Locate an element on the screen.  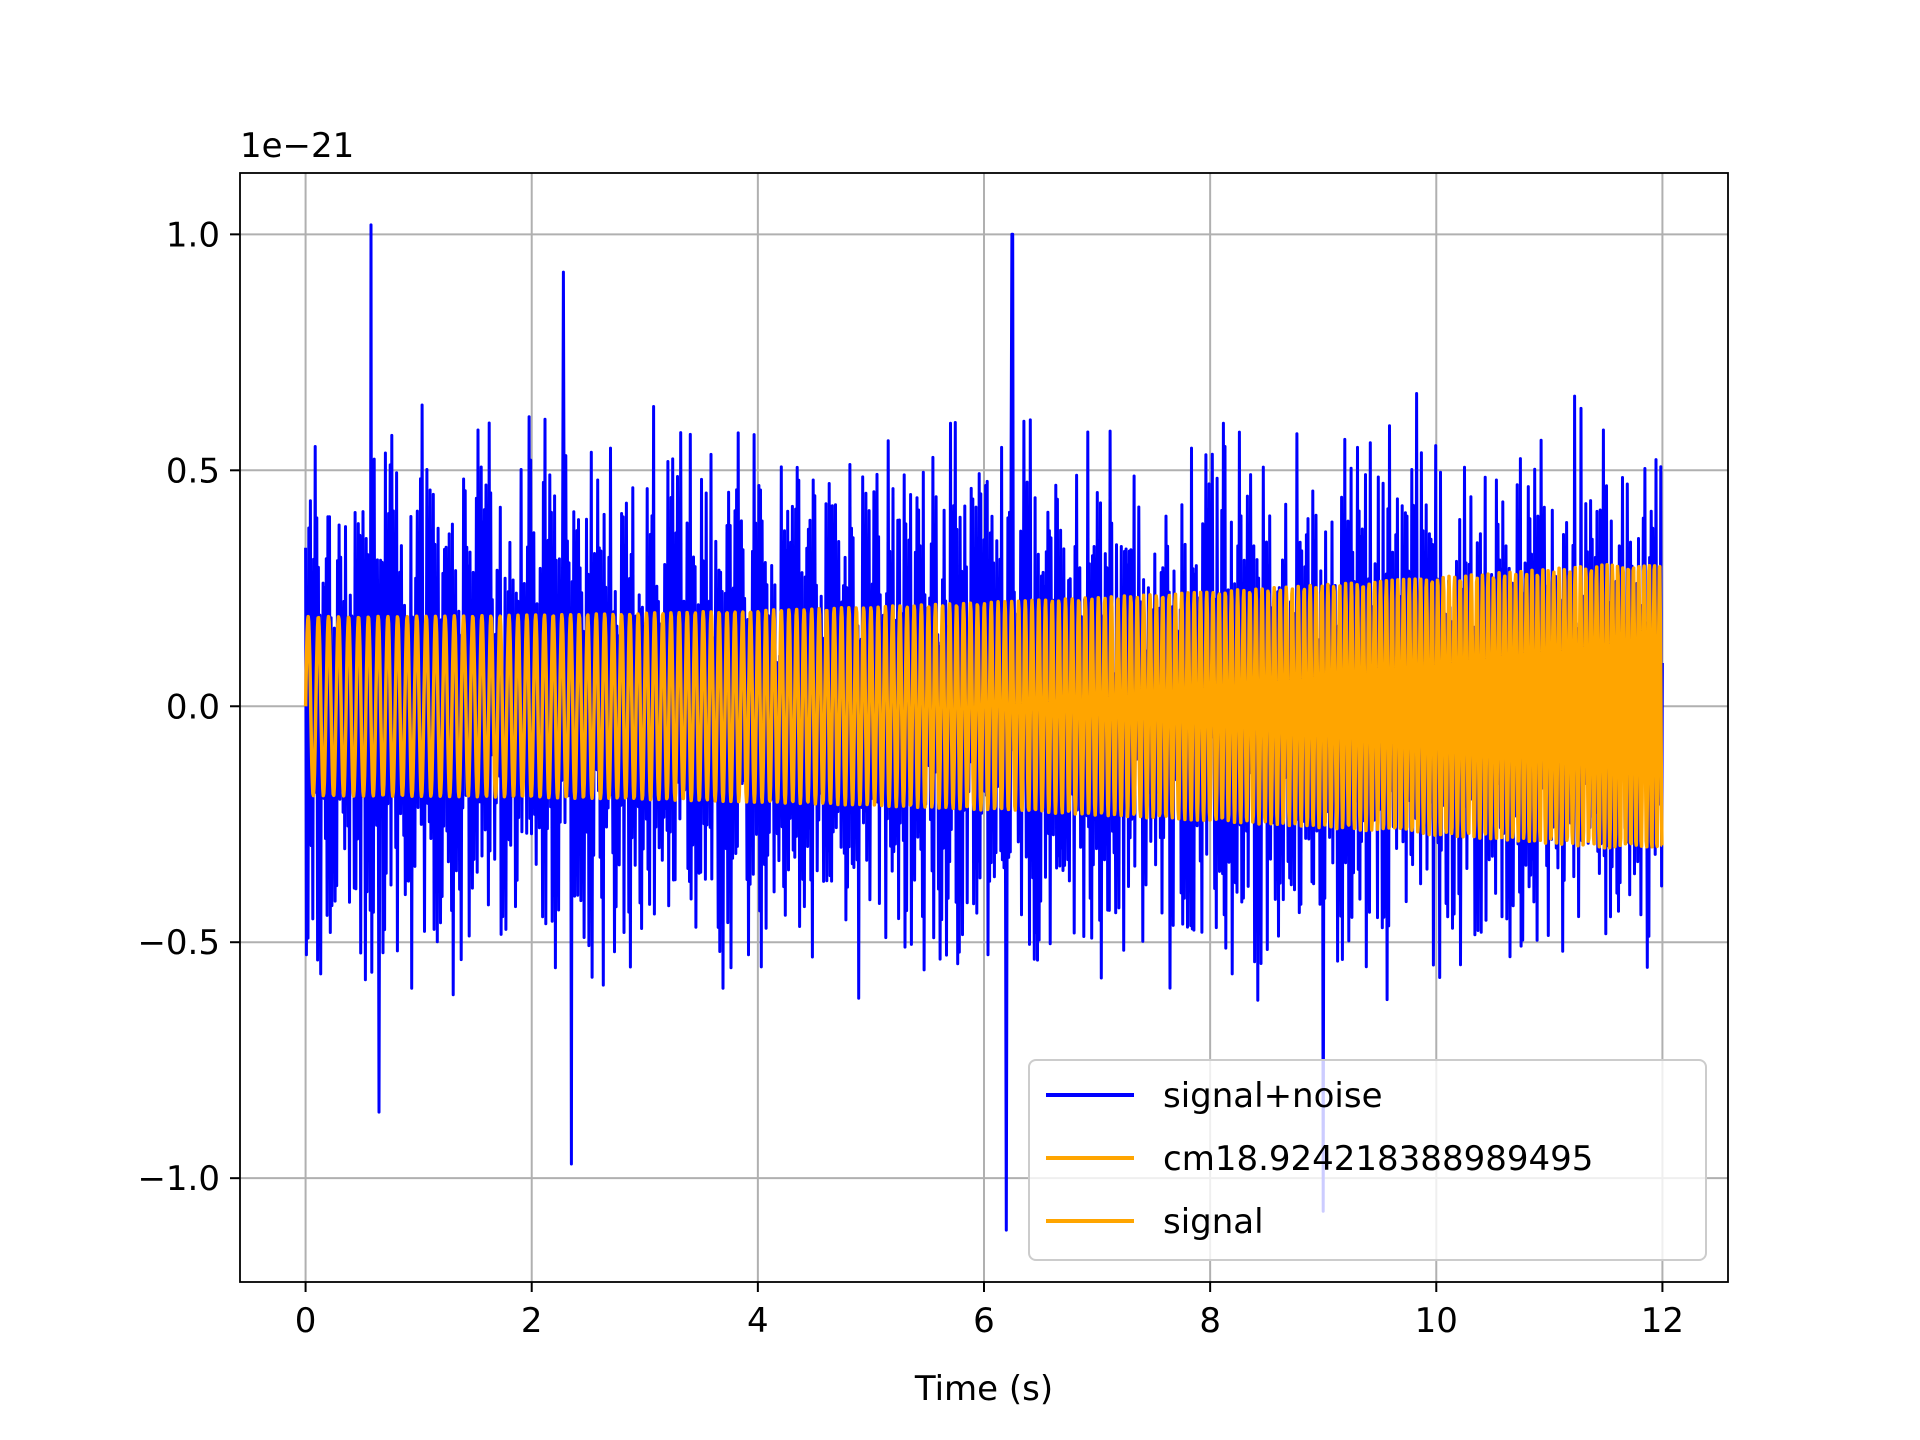
y-tick-label: 0.5 is located at coordinates (193, 471).